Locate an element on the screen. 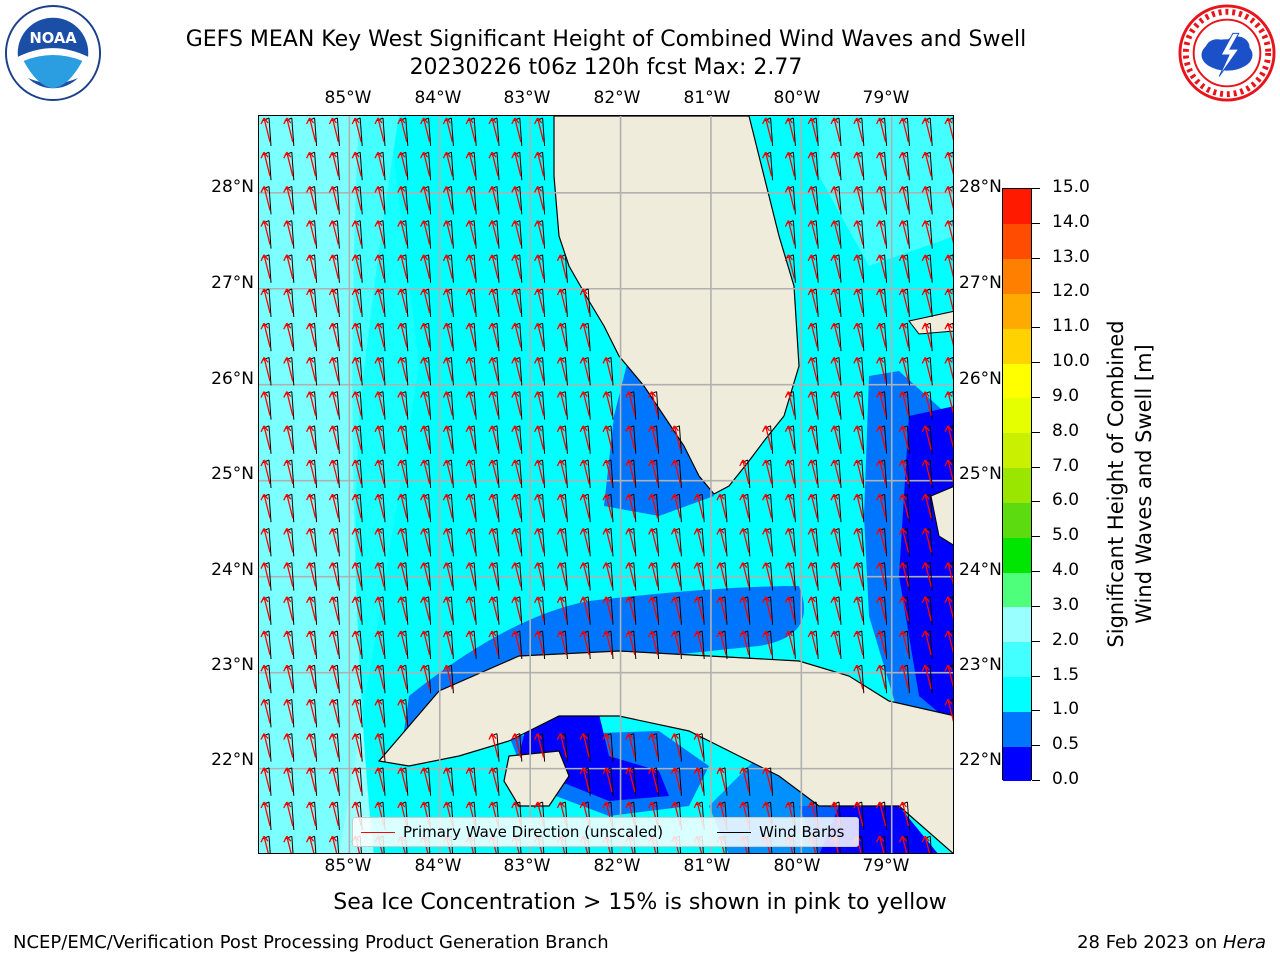  colorbar-tick-label: 11.0 is located at coordinates (1071, 326).